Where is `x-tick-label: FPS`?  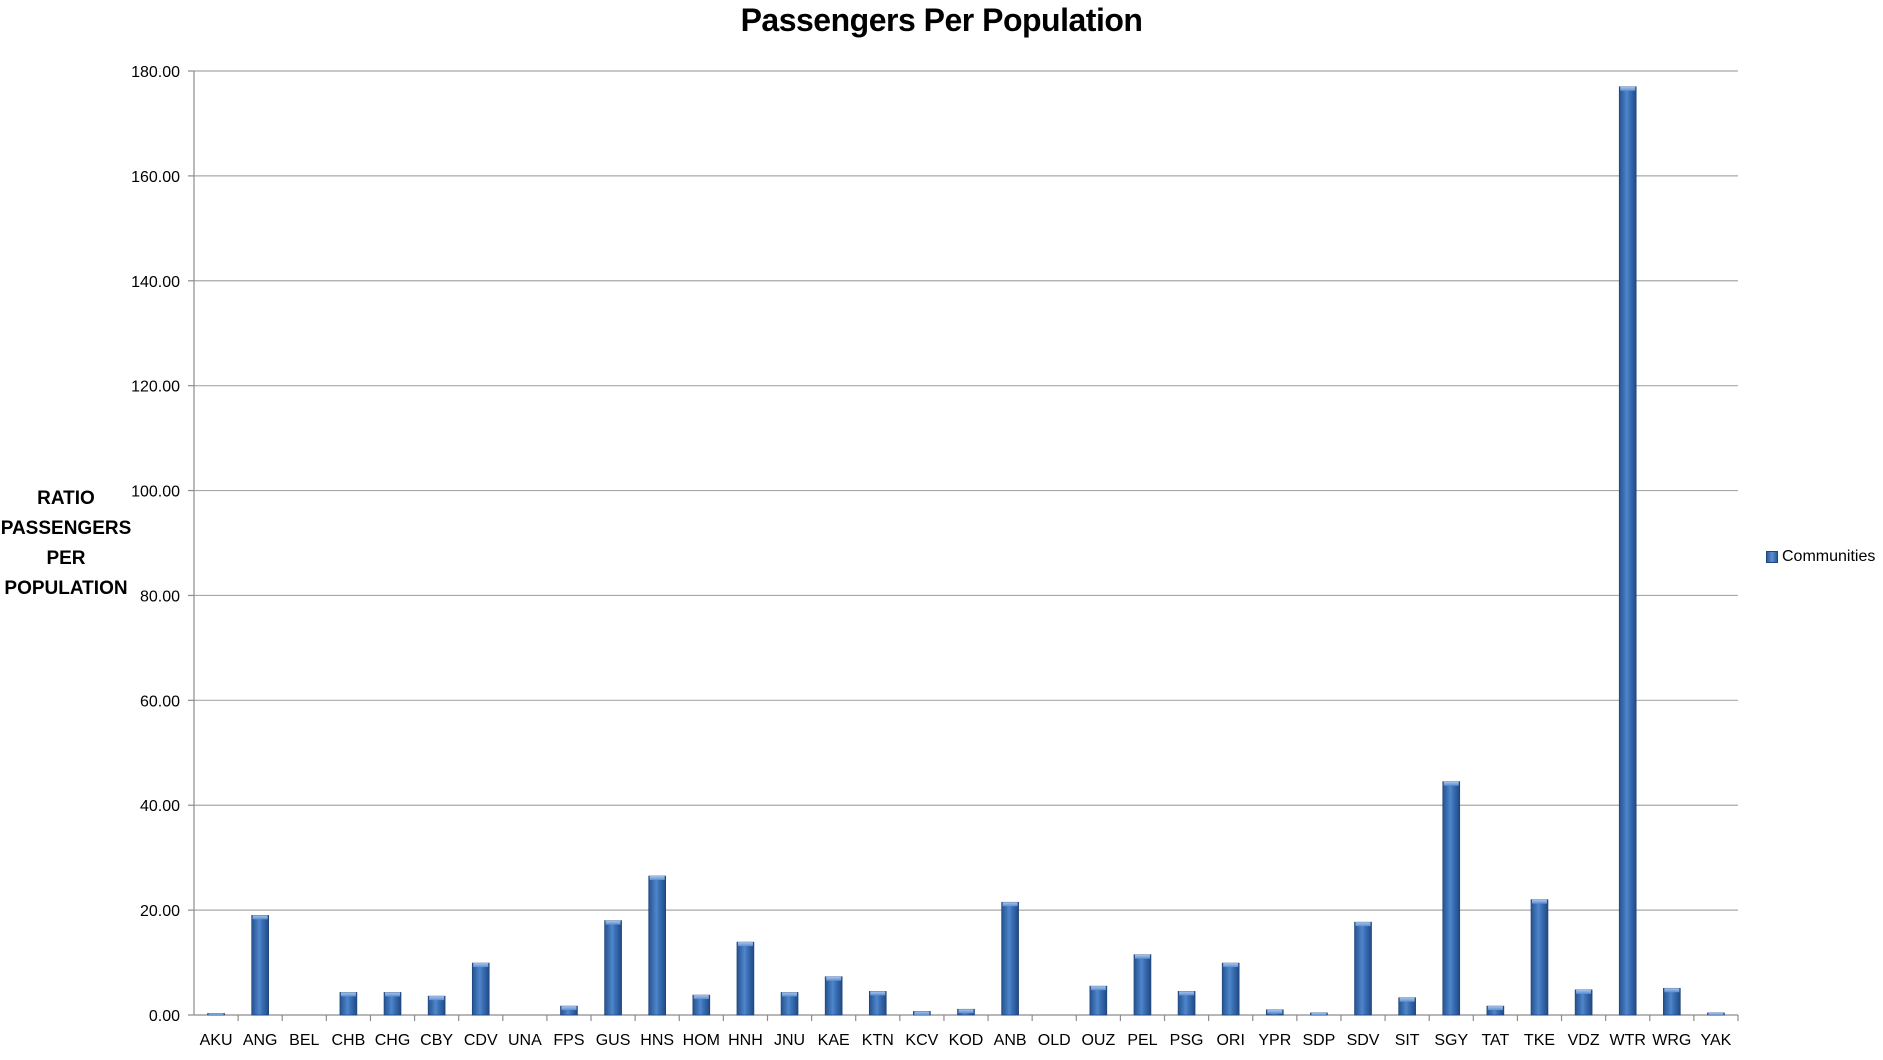
x-tick-label: FPS is located at coordinates (568, 1040).